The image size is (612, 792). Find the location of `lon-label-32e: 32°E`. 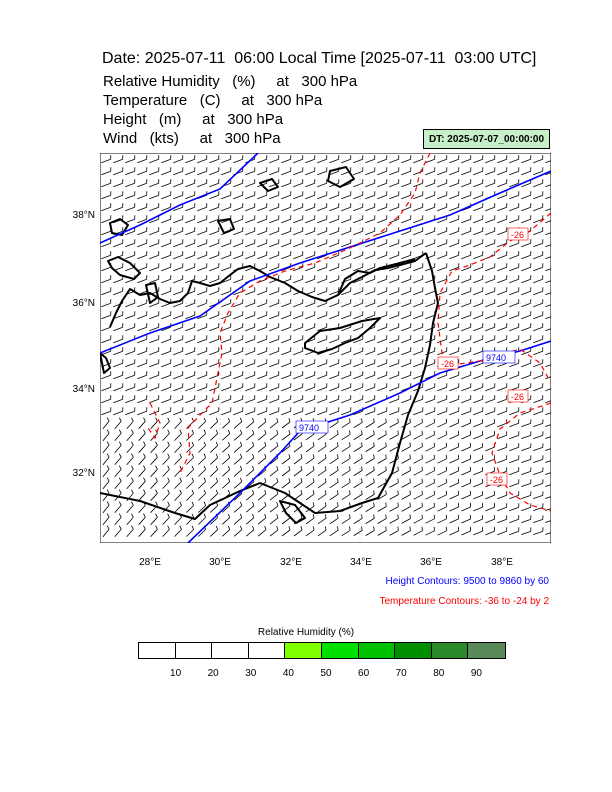

lon-label-32e: 32°E is located at coordinates (291, 562).